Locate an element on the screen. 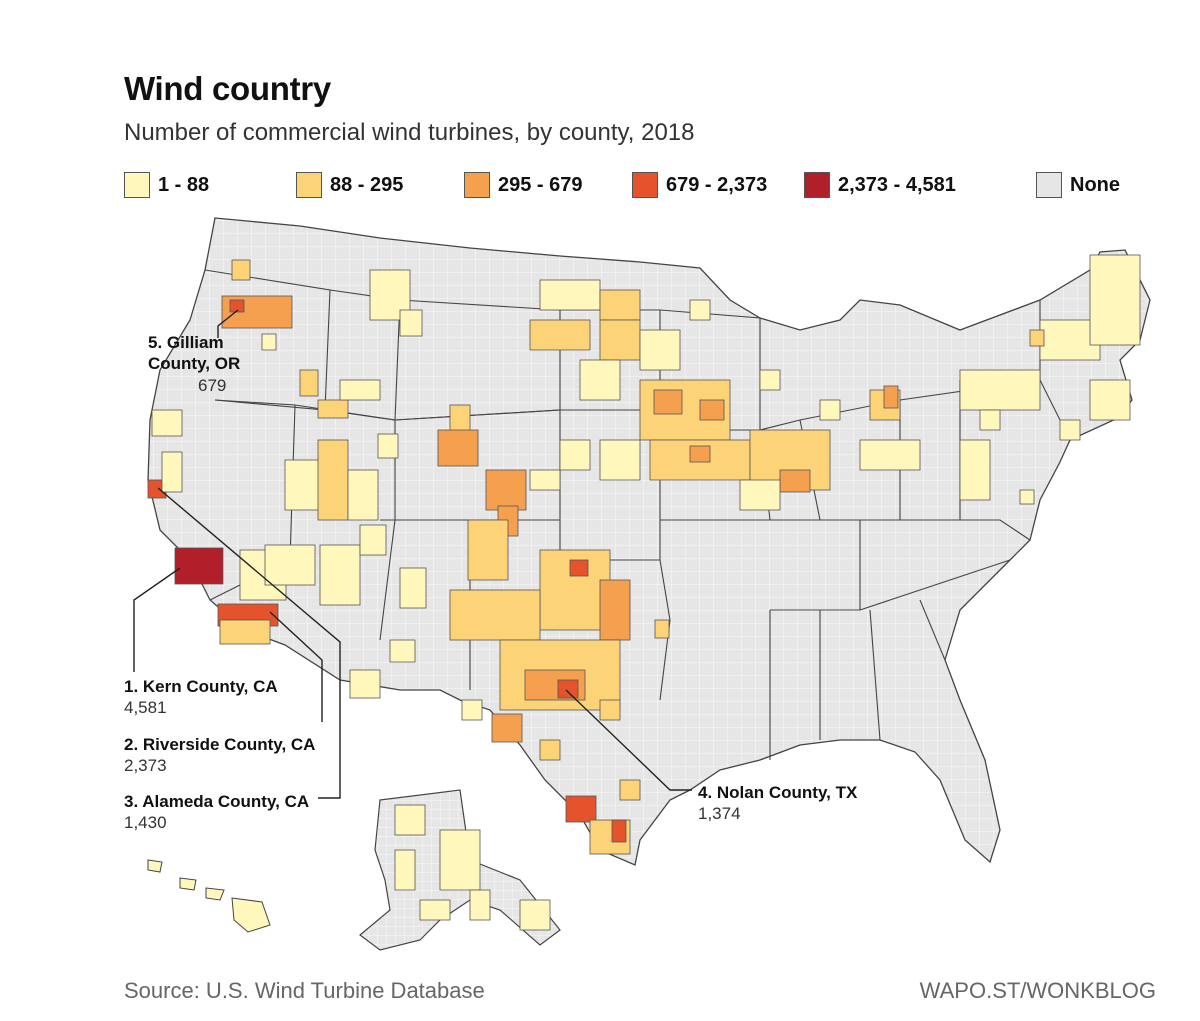  legend-label: 88 - 295 is located at coordinates (367, 184).